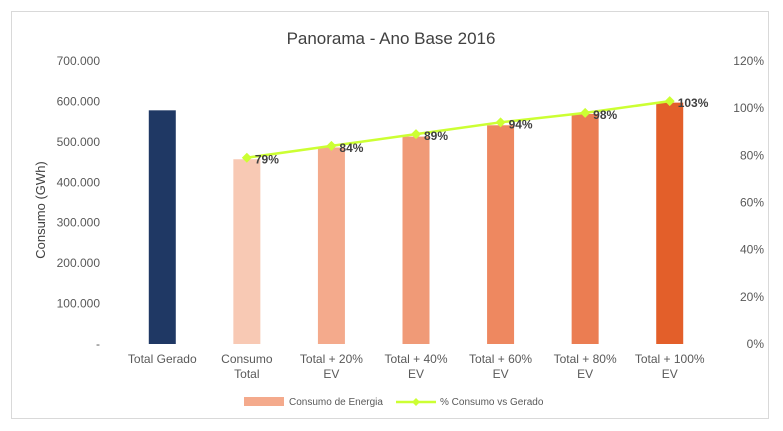 This screenshot has width=783, height=431. What do you see at coordinates (79, 182) in the screenshot?
I see `y-tick-label: 400.000` at bounding box center [79, 182].